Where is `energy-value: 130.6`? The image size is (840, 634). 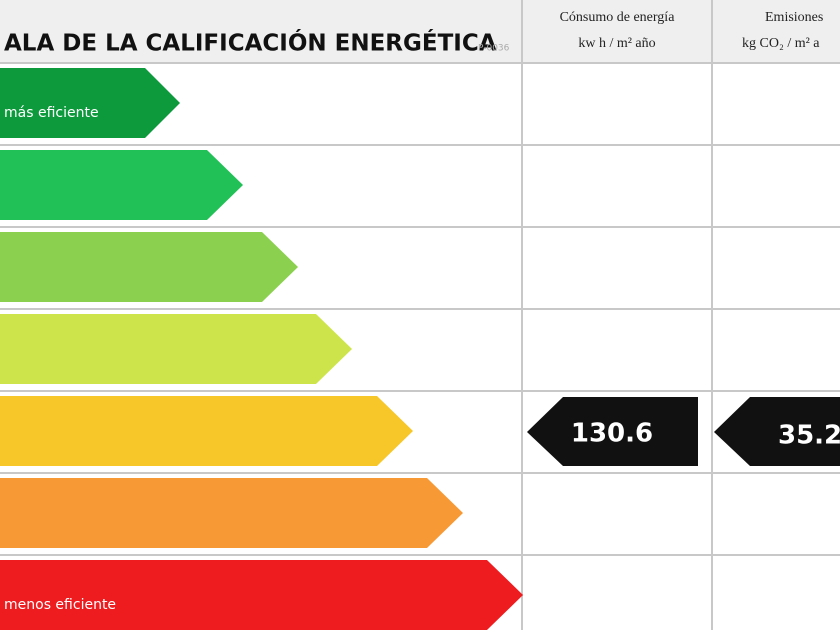 energy-value: 130.6 is located at coordinates (612, 434).